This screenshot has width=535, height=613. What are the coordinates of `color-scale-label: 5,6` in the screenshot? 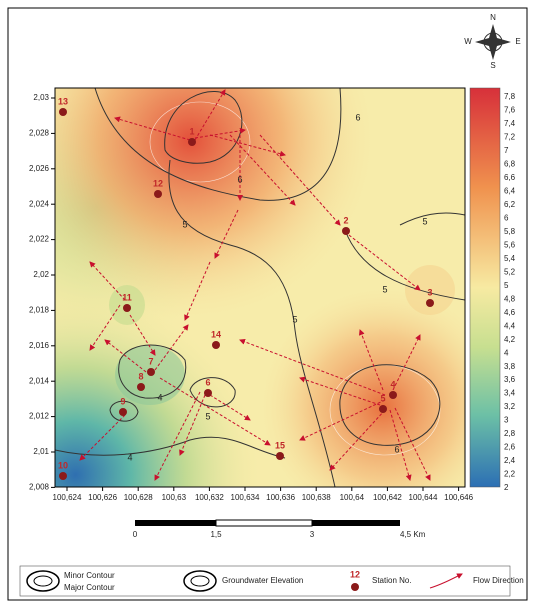 It's located at (510, 244).